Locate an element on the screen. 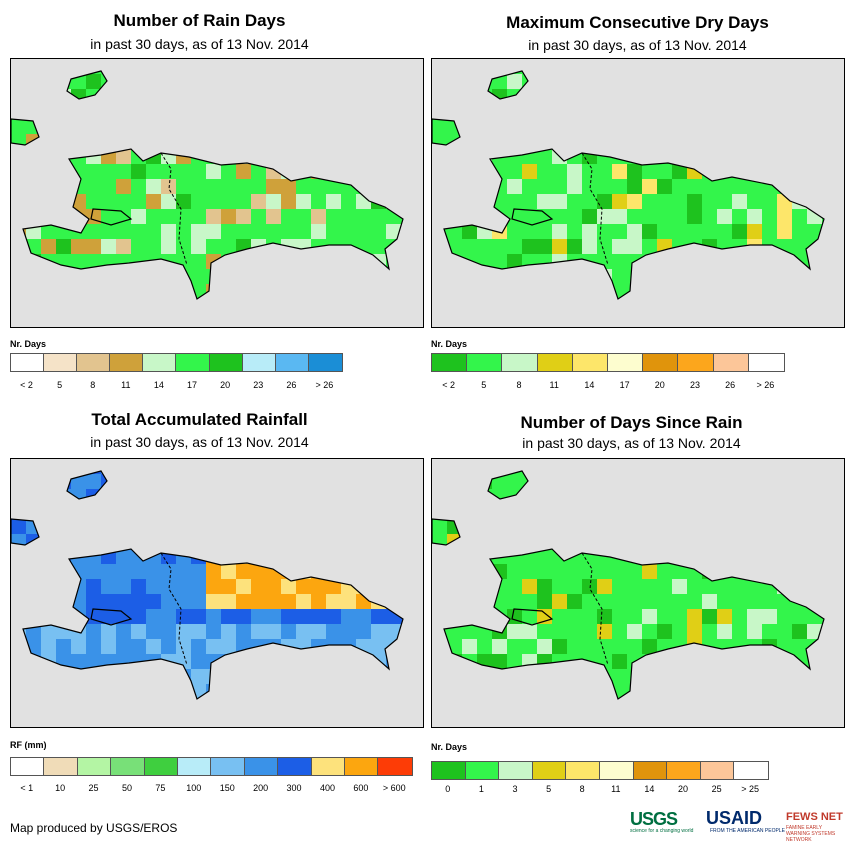 This screenshot has width=854, height=845. legend-label: > 26 is located at coordinates (765, 385).